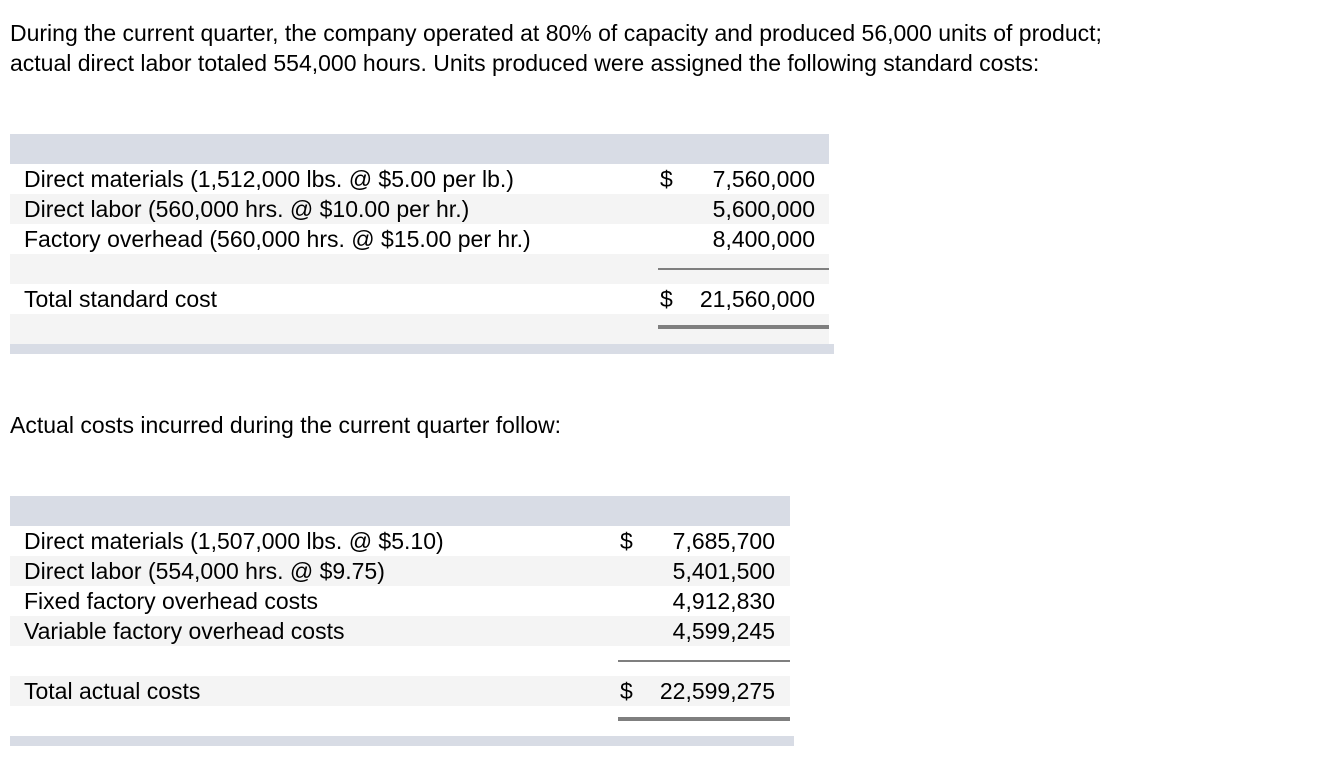 This screenshot has width=1324, height=770. I want to click on row-amount: 5,600,000, so click(763, 209).